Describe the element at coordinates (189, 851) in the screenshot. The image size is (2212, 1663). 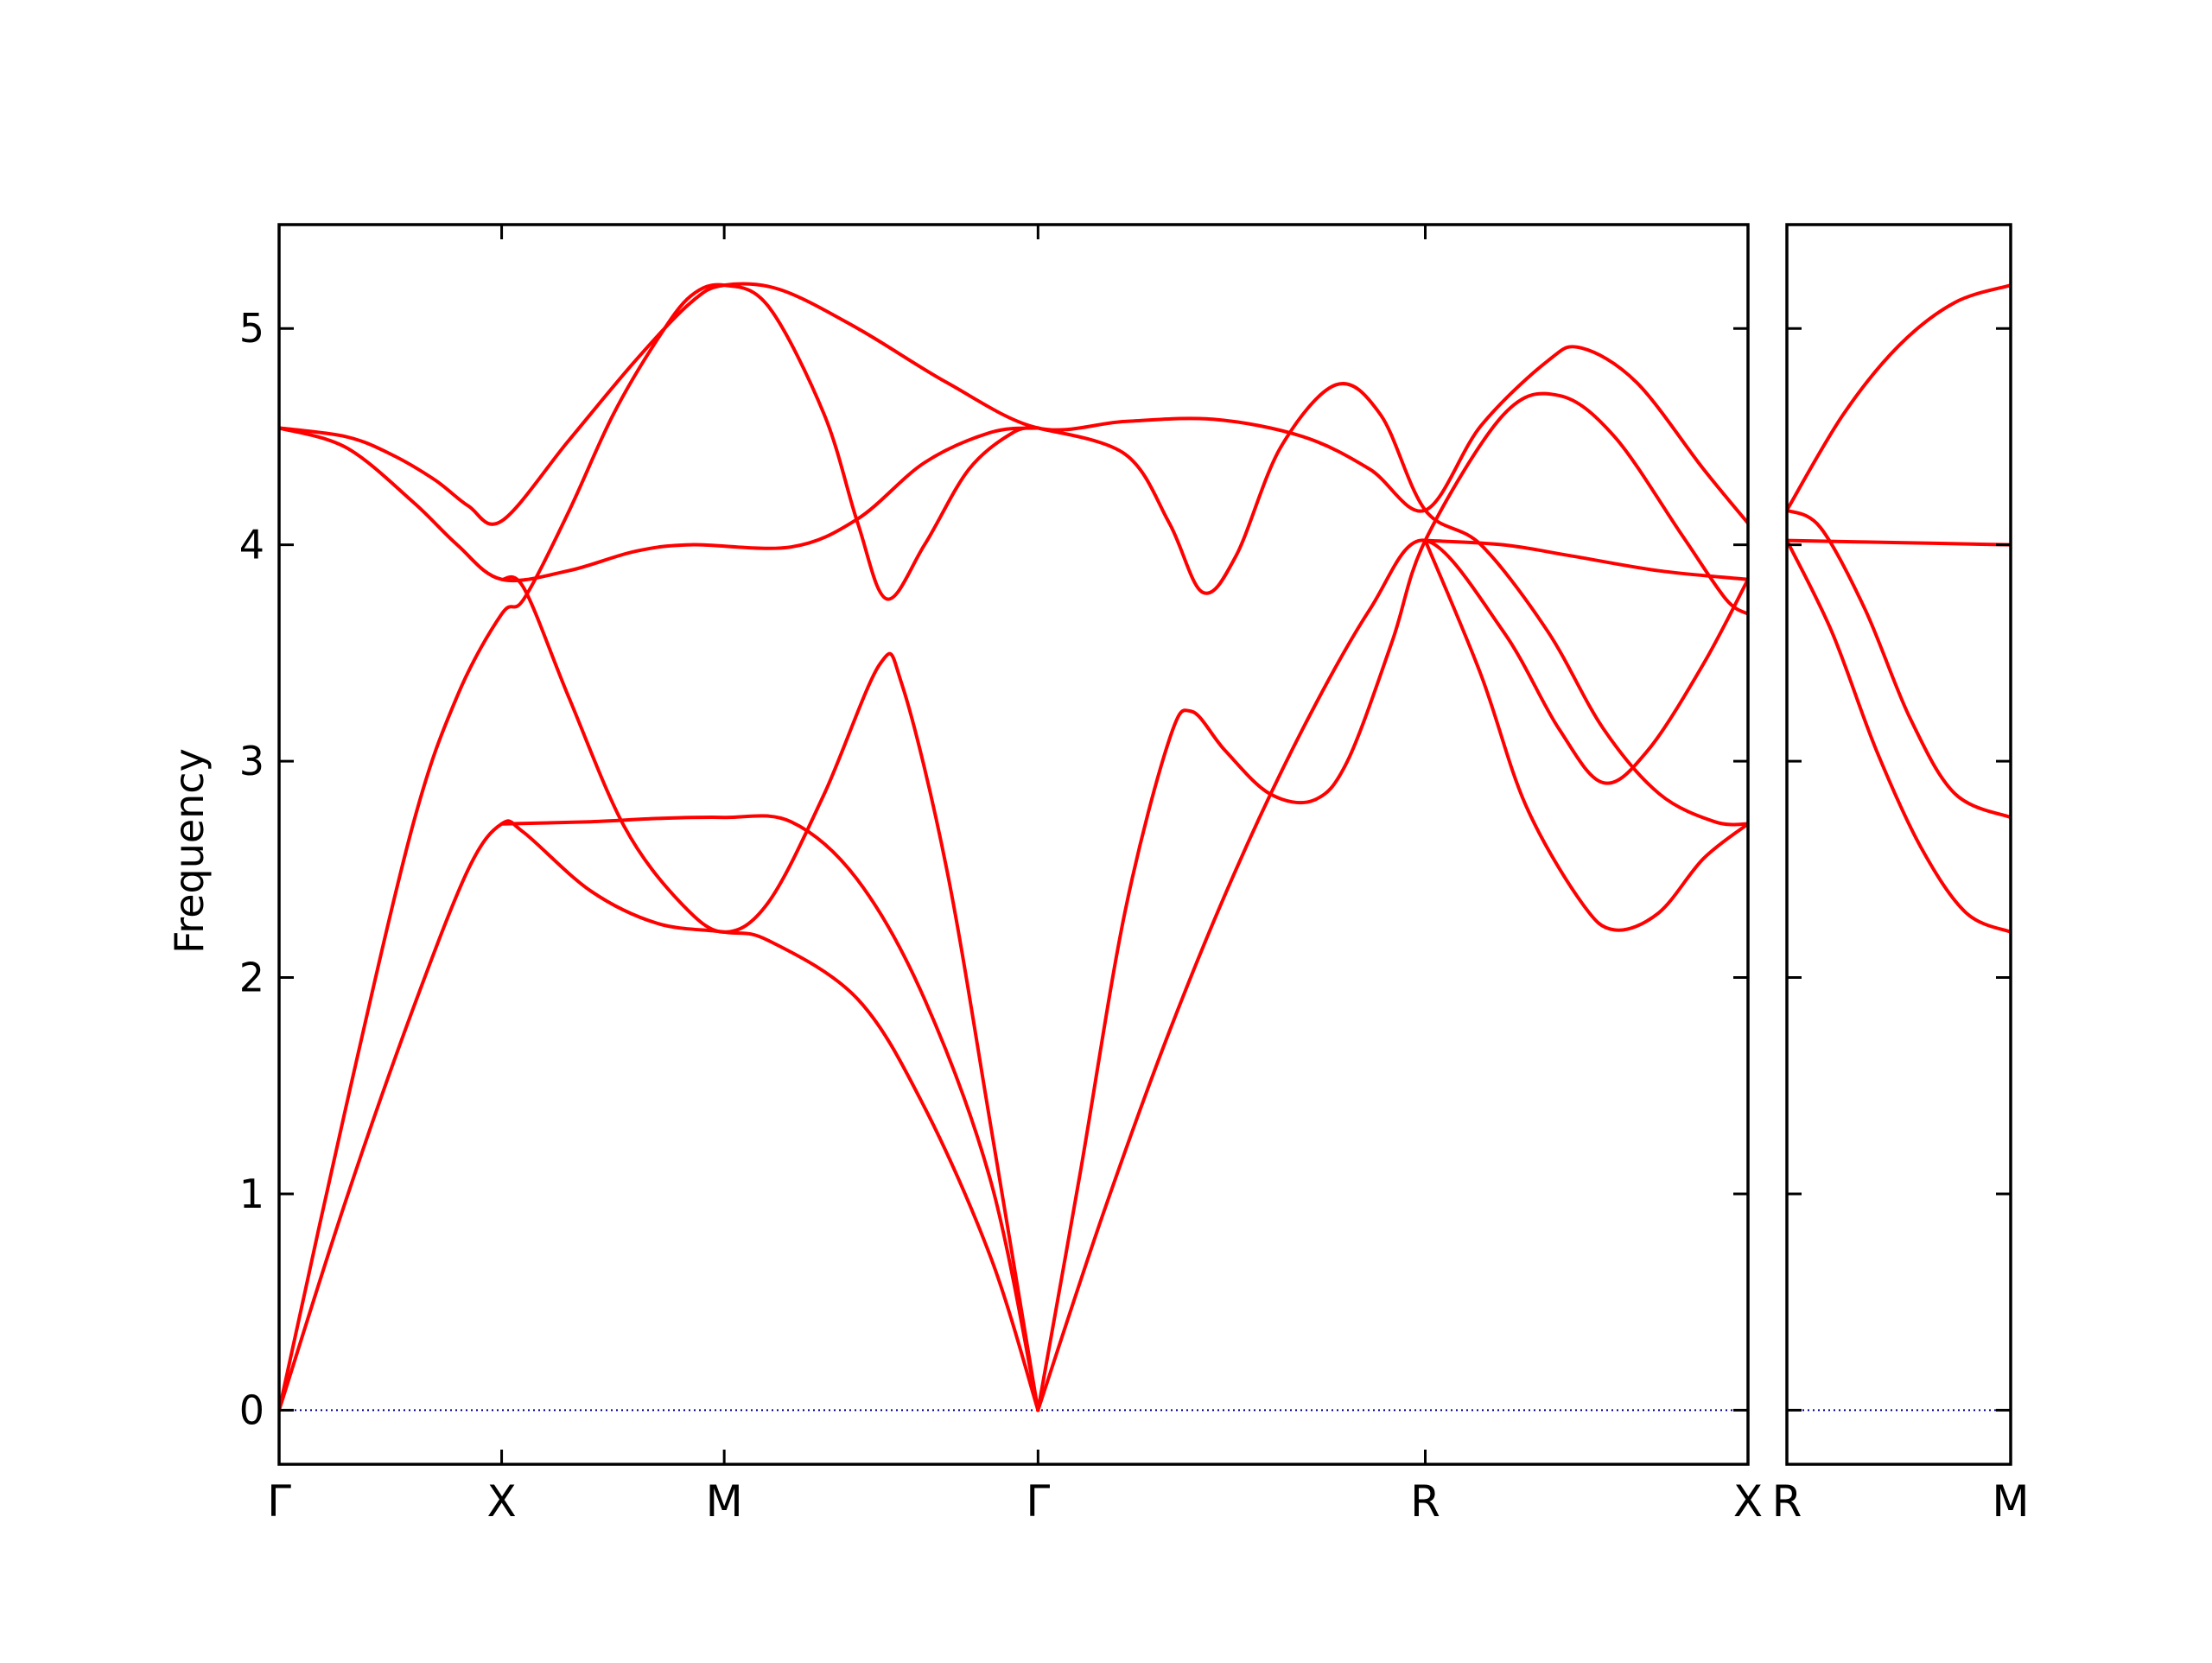
I see `y-axis-label: Frequency` at that location.